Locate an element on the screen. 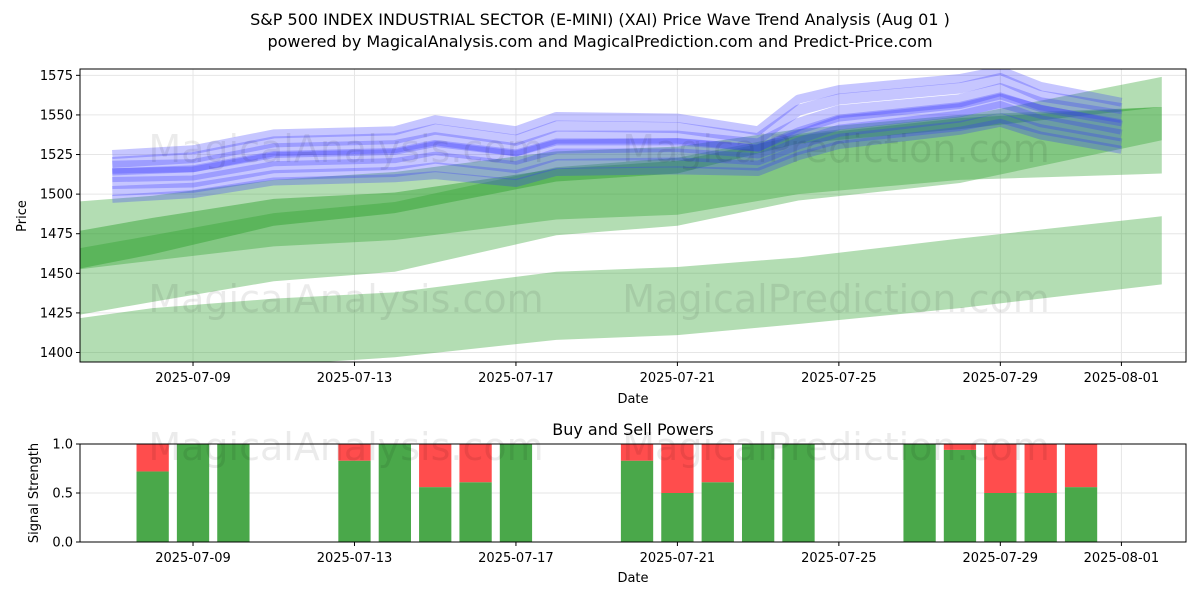  price-y-label: Price is located at coordinates (22, 216).